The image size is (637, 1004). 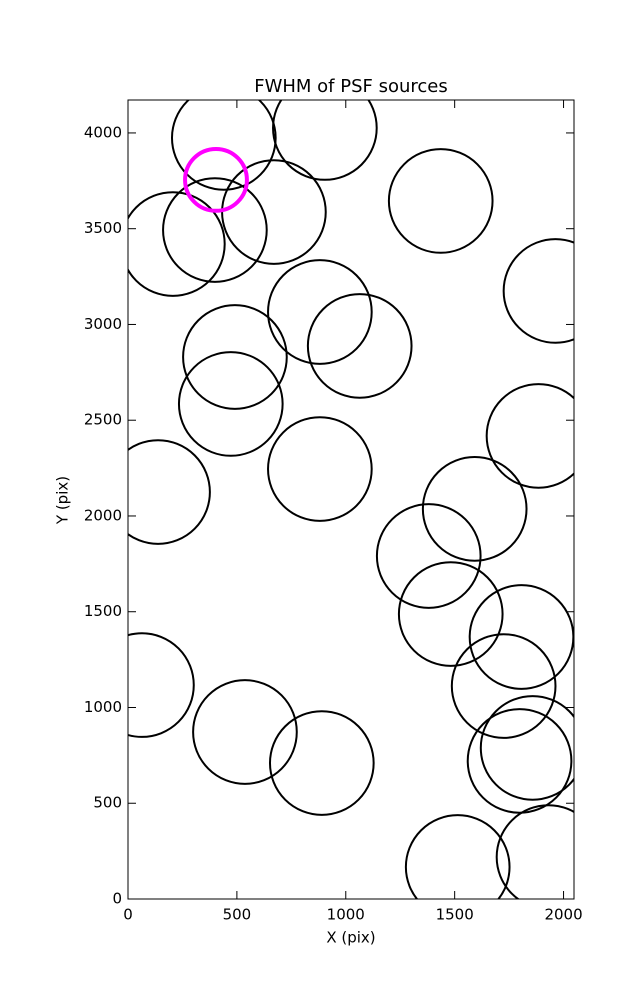 What do you see at coordinates (346, 915) in the screenshot?
I see `x-tick-label: 1000` at bounding box center [346, 915].